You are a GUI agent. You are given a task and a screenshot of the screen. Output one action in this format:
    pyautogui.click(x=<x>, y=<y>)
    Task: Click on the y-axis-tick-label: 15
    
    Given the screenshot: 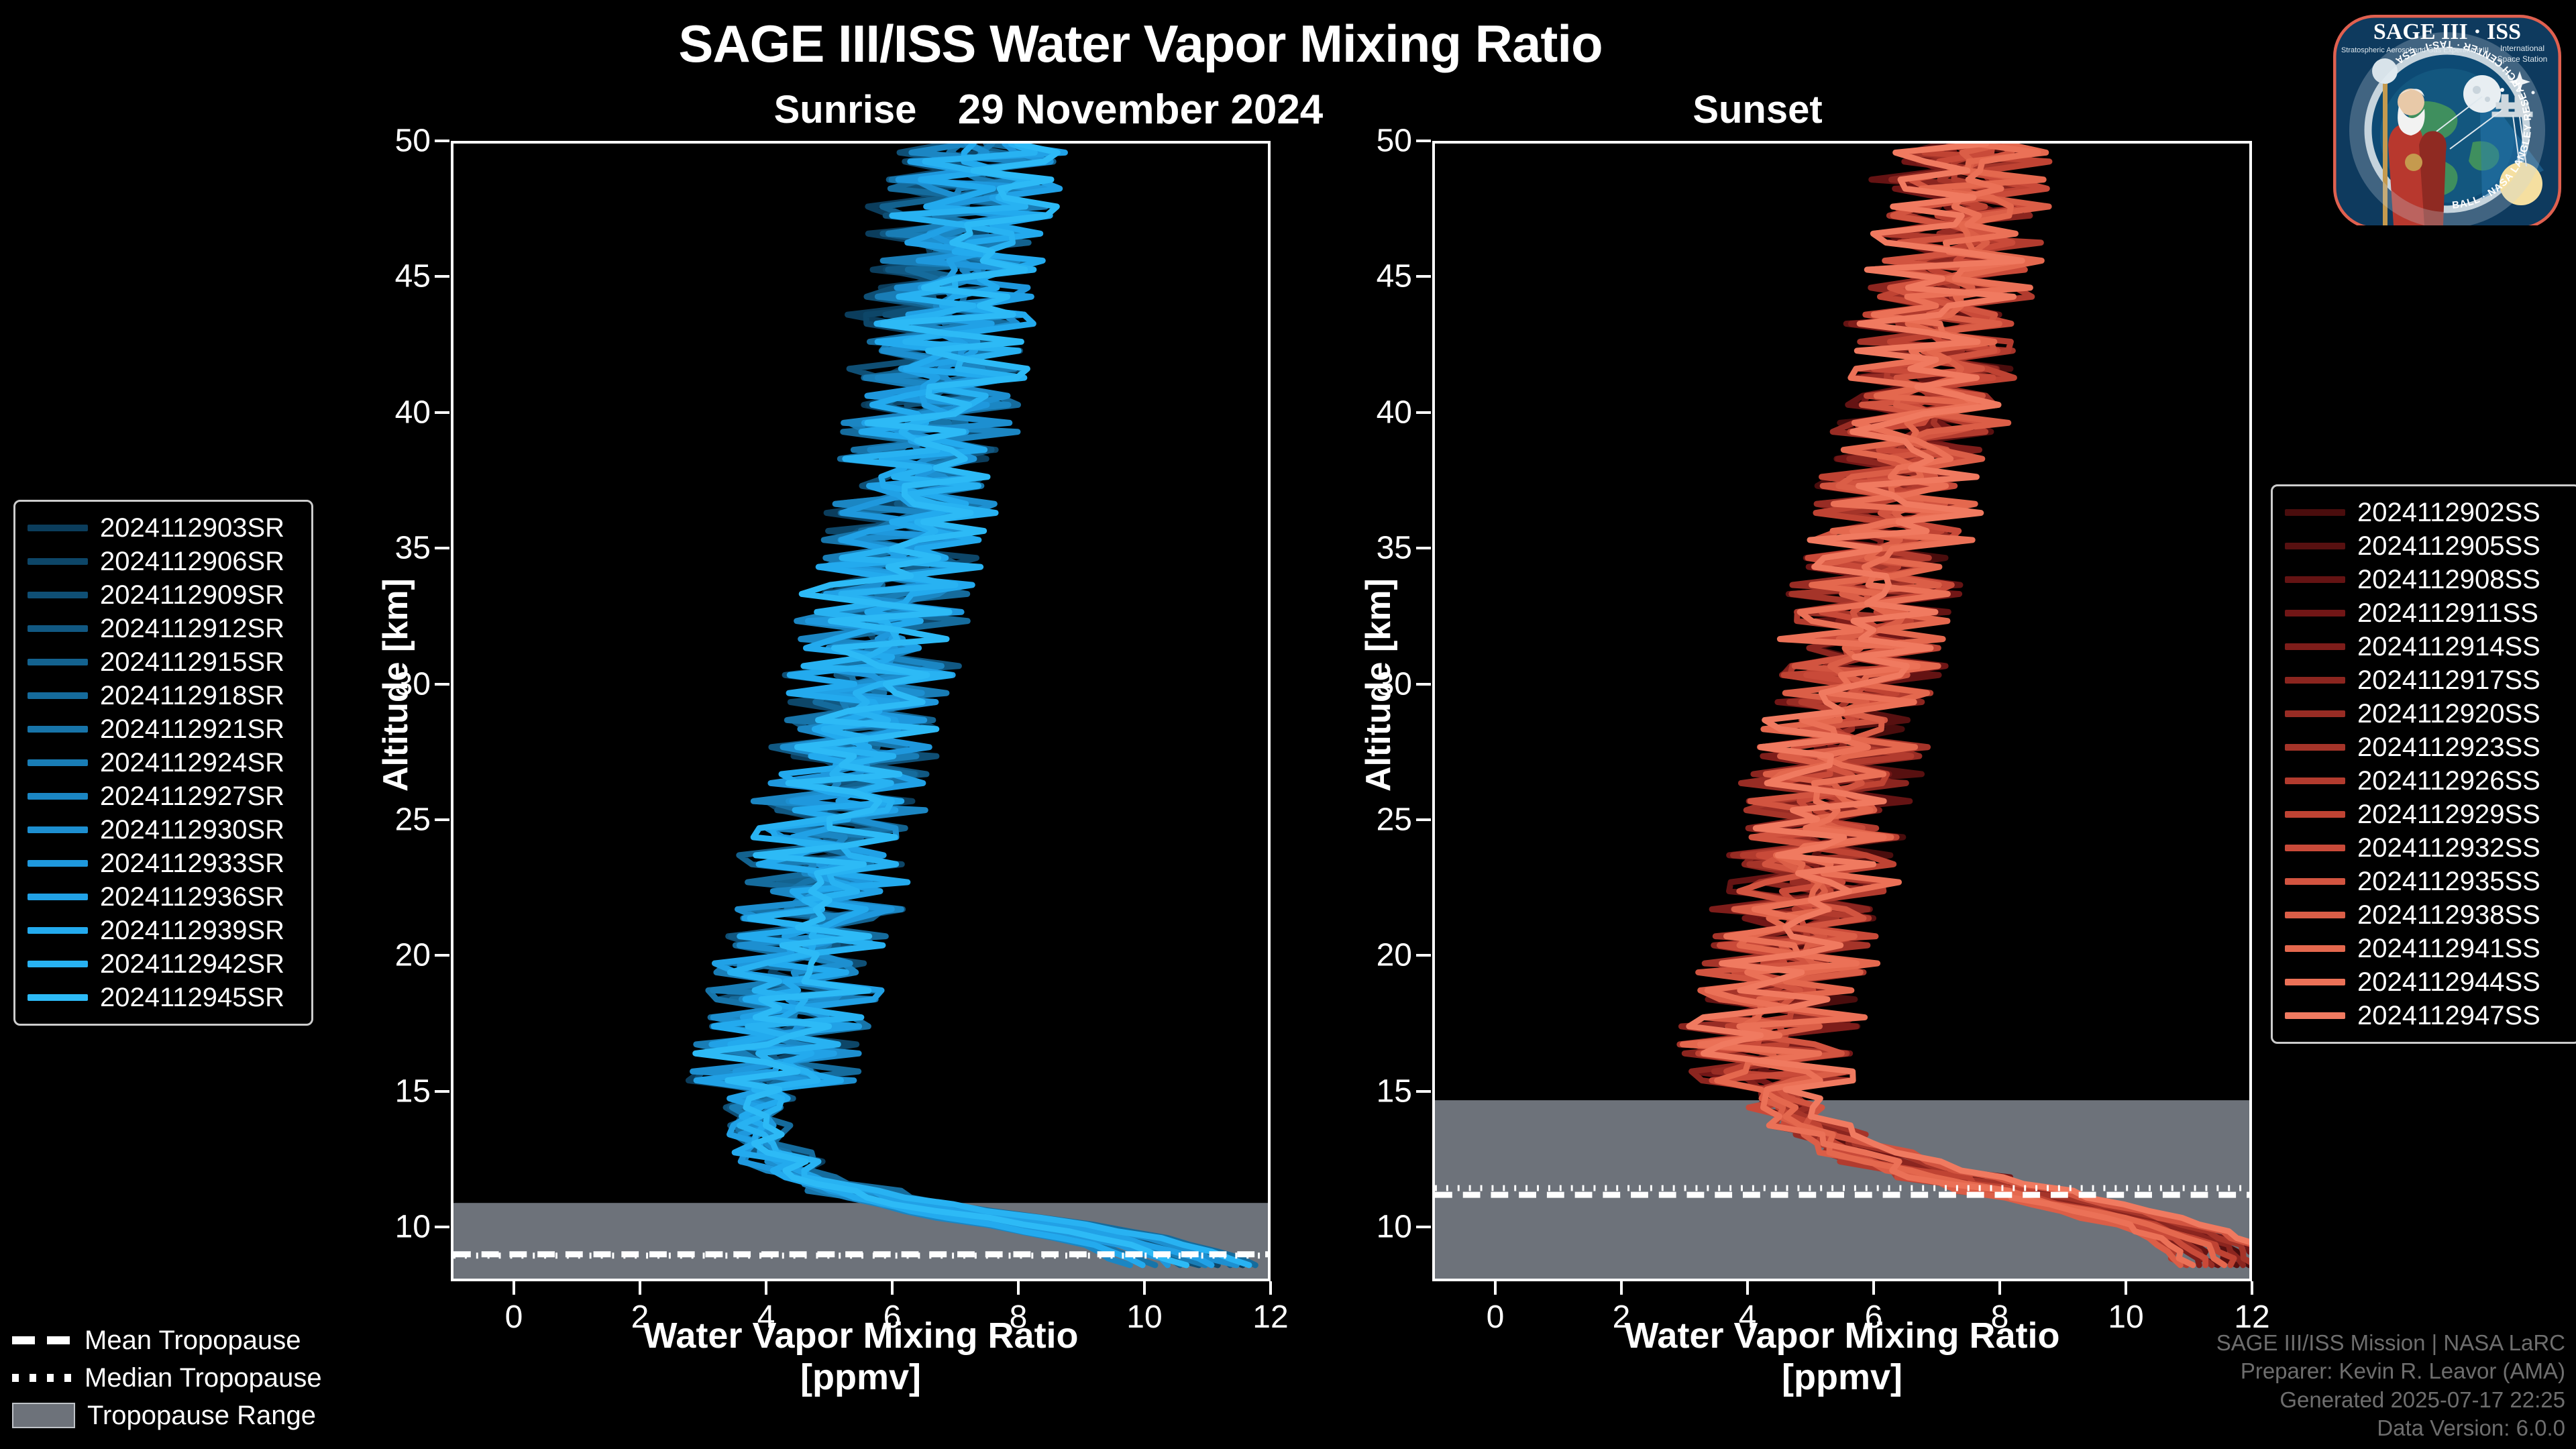 What is the action you would take?
    pyautogui.click(x=412, y=1091)
    